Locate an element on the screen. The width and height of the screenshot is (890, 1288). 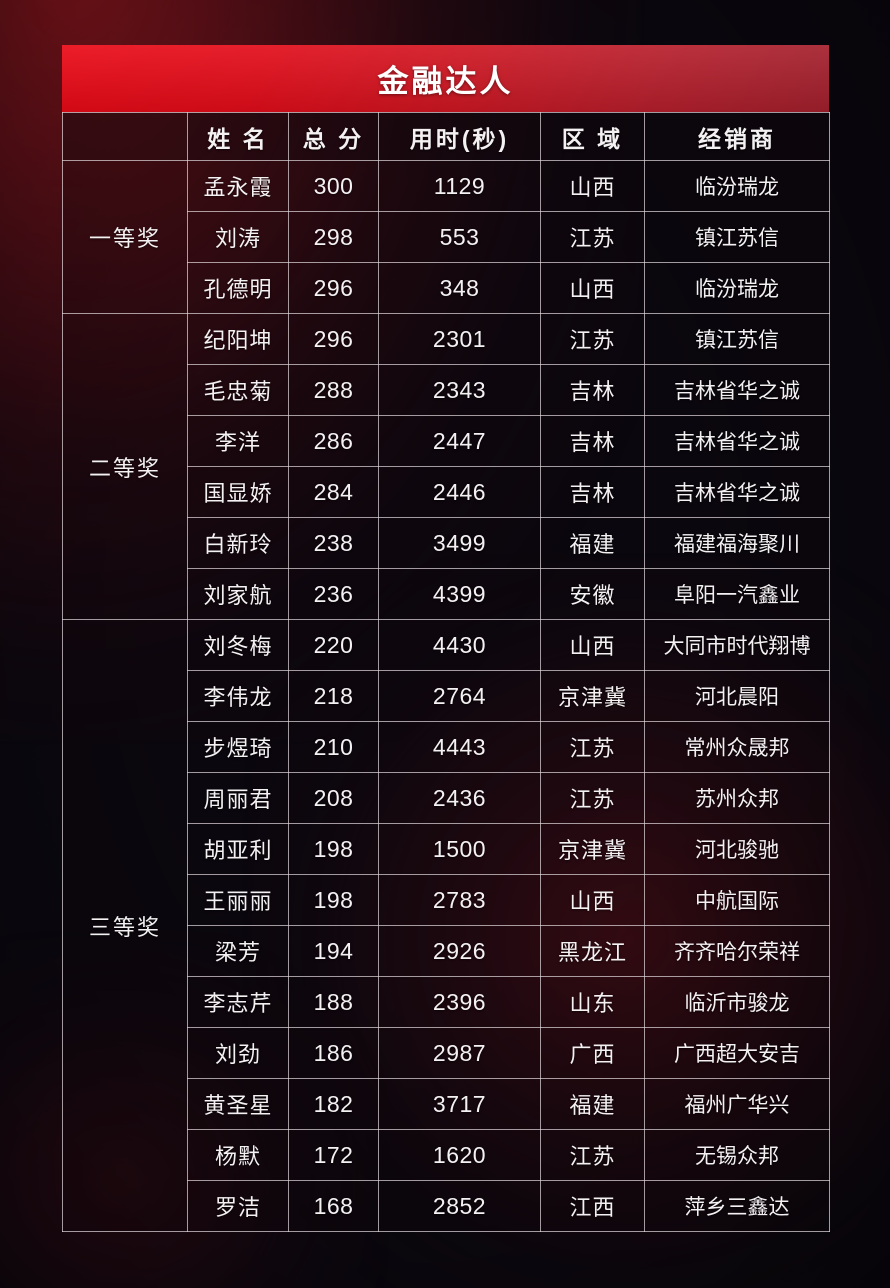
cell-time: 2926 is located at coordinates (459, 951).